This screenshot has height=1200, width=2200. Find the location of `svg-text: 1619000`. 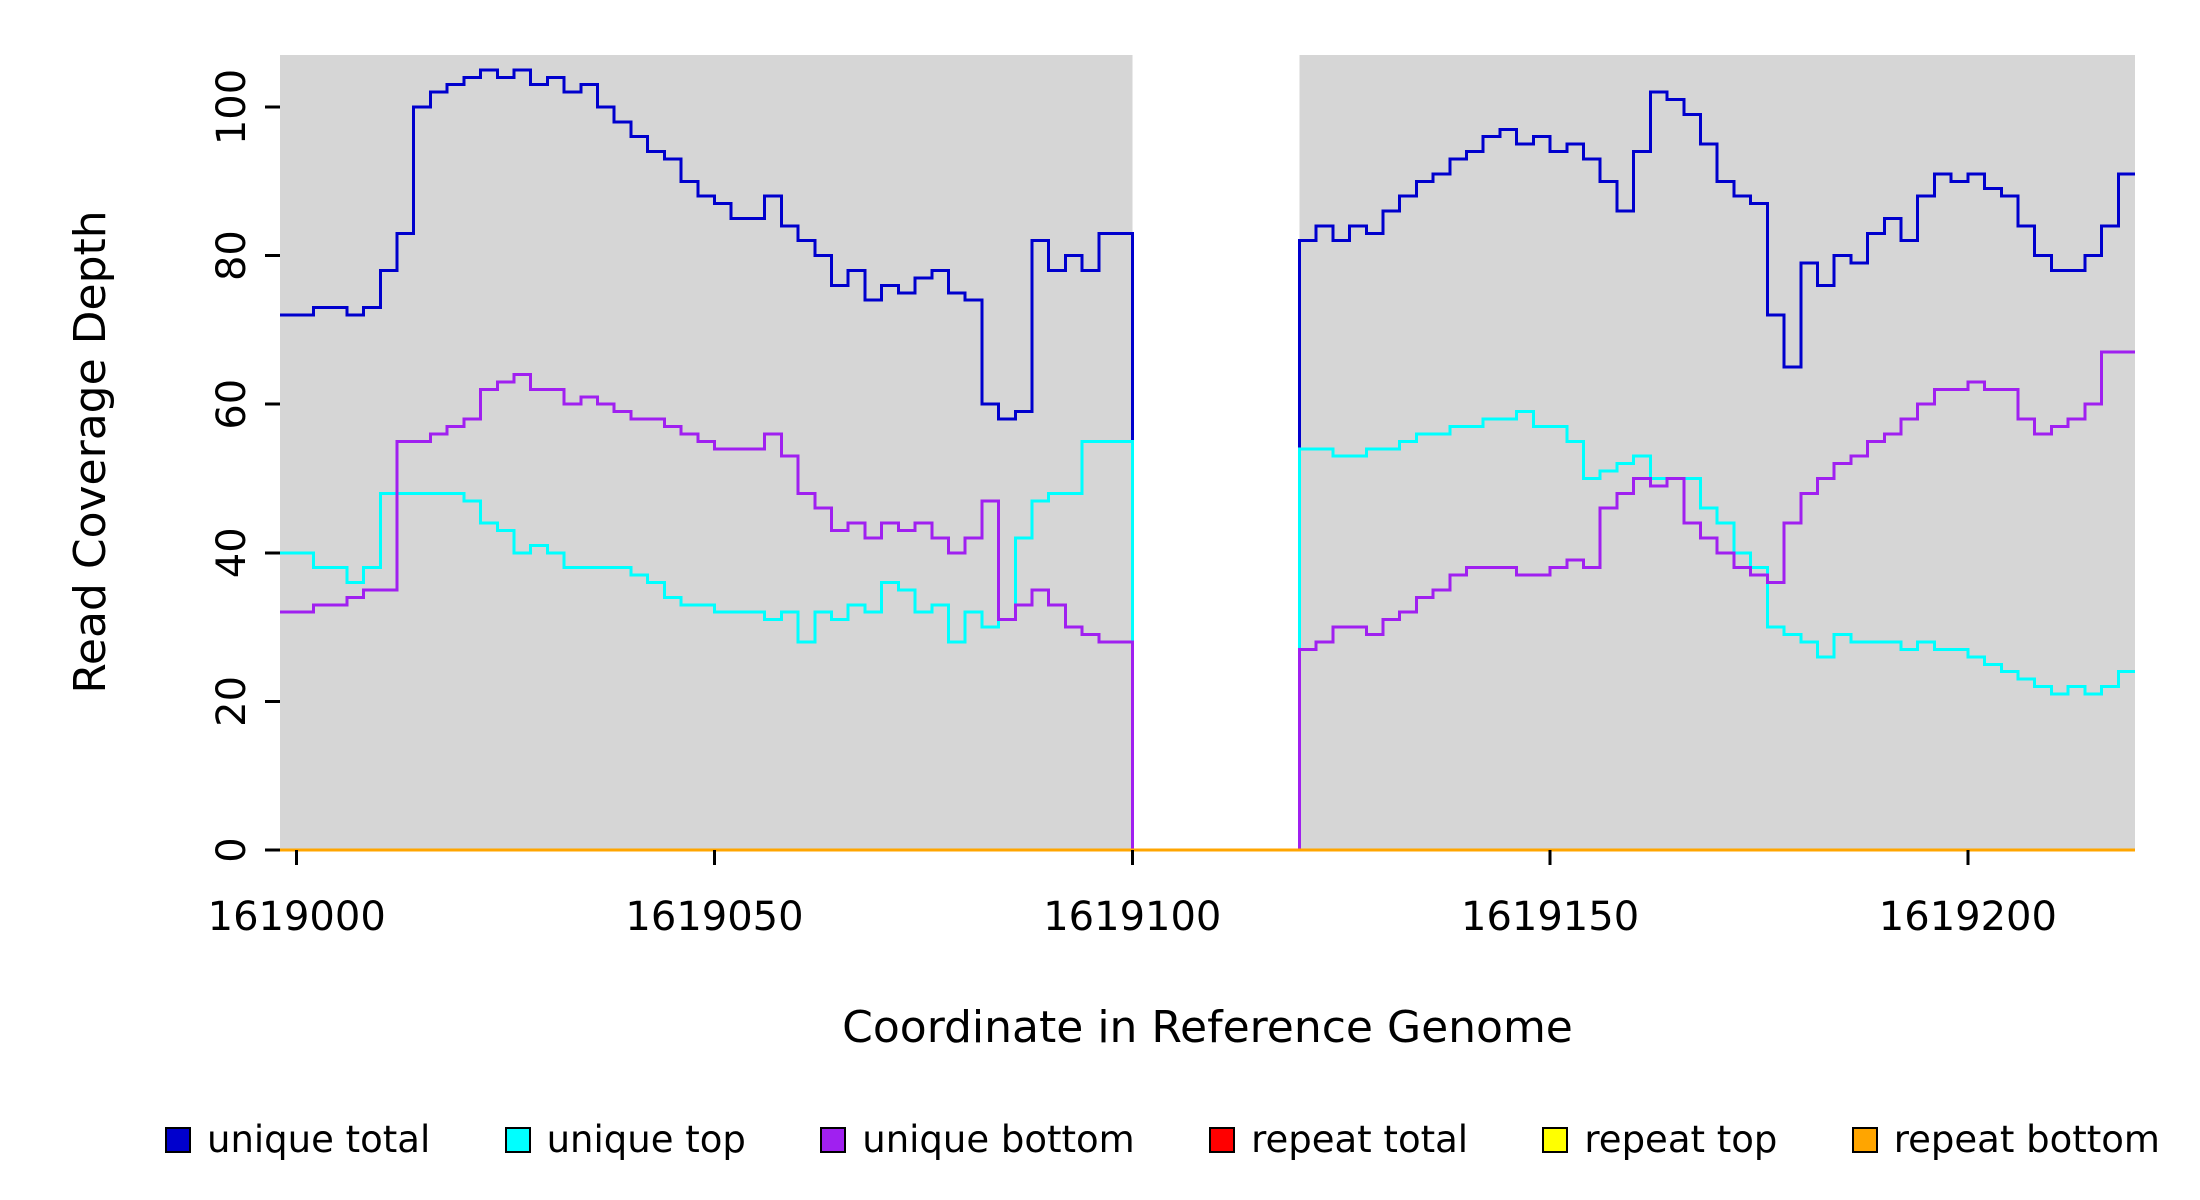

svg-text: 1619000 is located at coordinates (297, 917).